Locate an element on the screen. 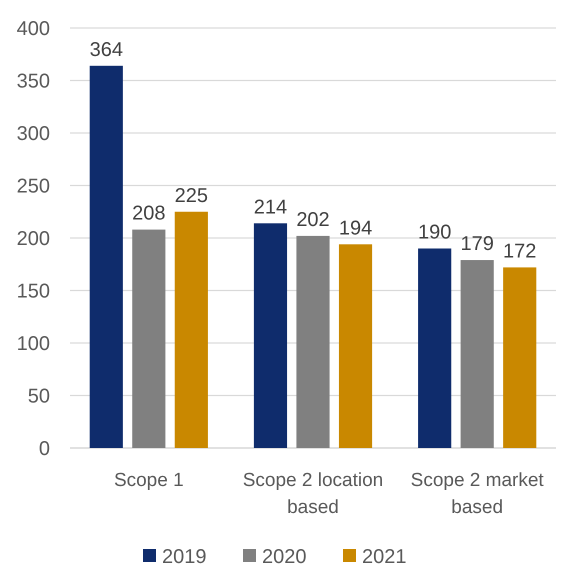  y-tick-label: 200 is located at coordinates (33, 239).